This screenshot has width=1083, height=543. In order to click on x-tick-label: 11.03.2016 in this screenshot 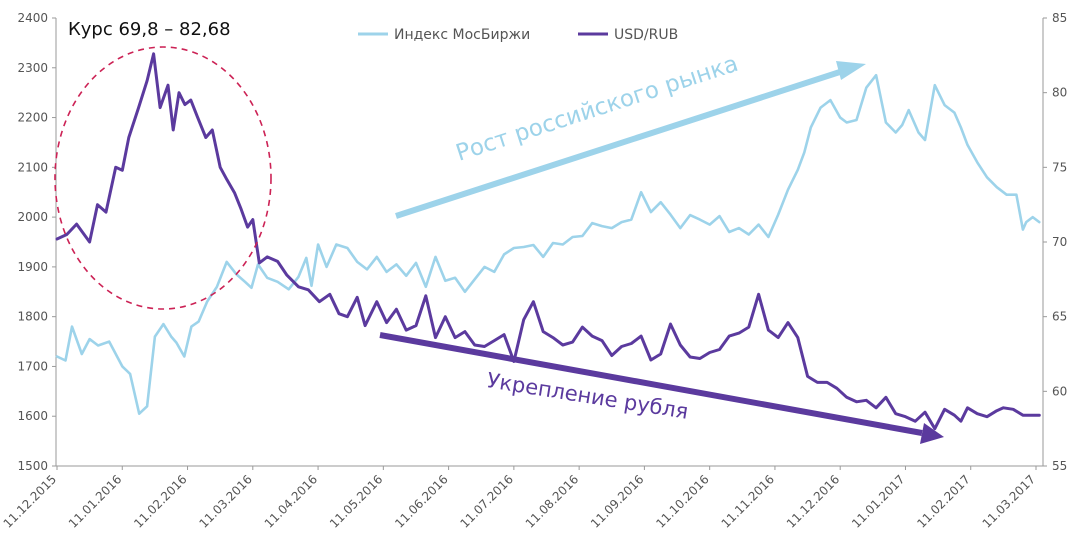, I will do `click(225, 501)`.